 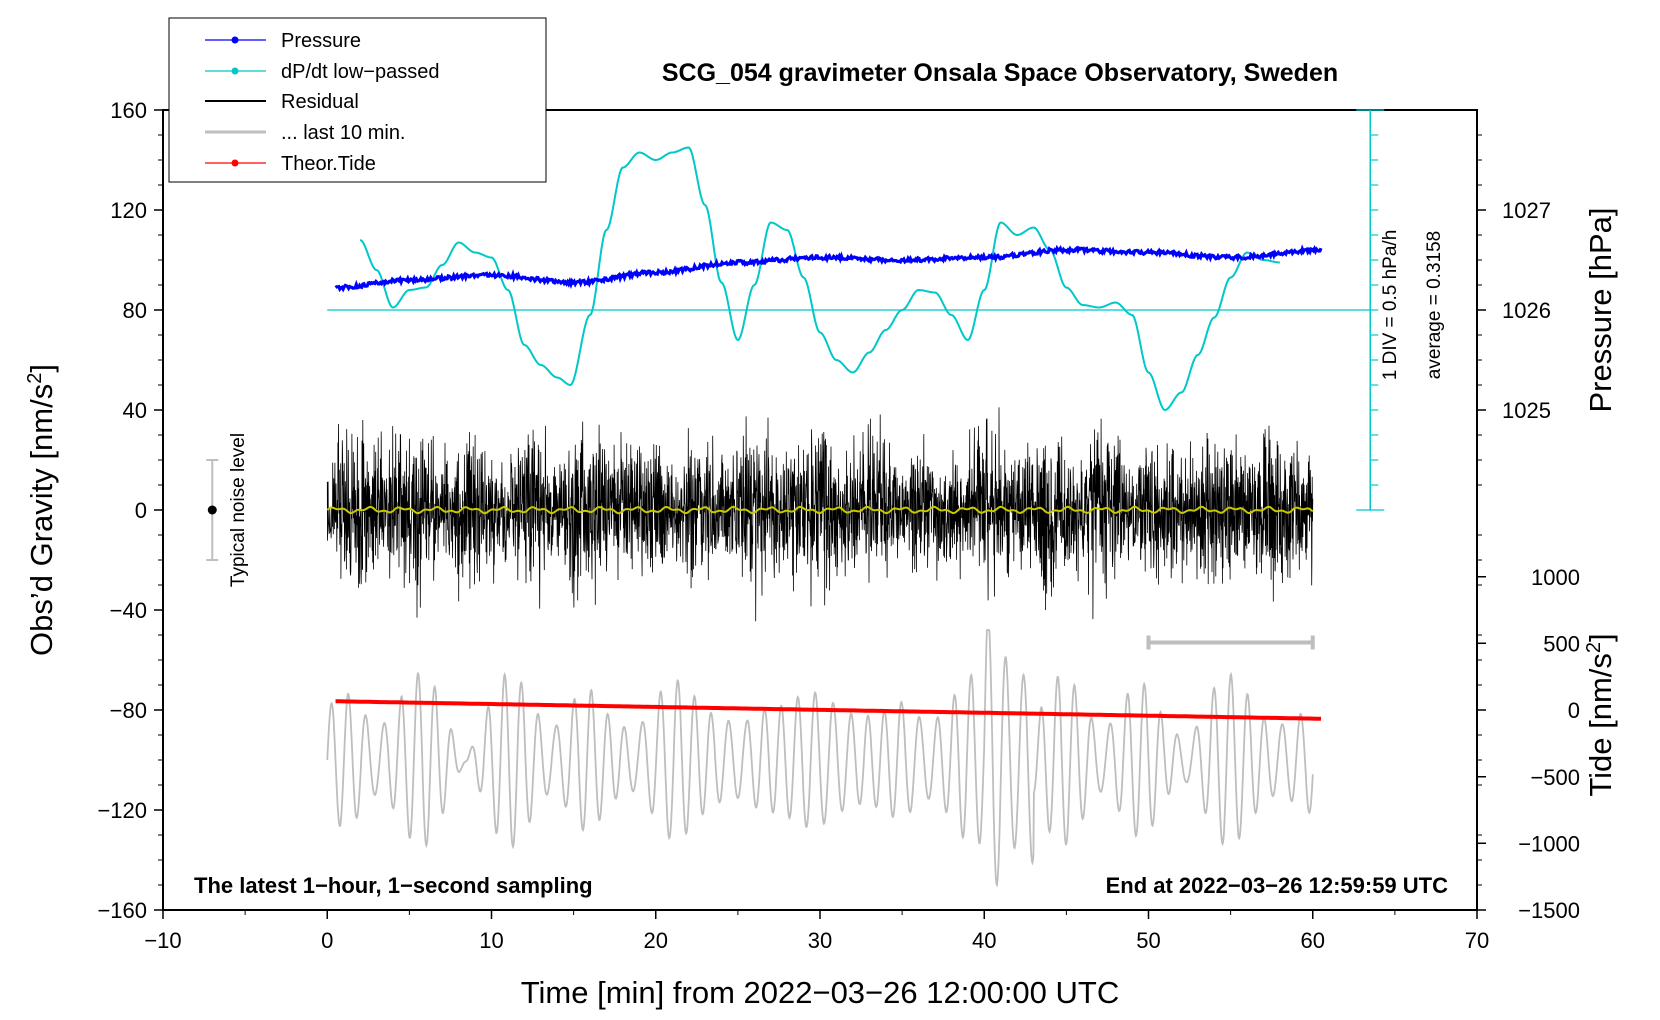 What do you see at coordinates (235, 40) in the screenshot?
I see `legend-pressure-dot` at bounding box center [235, 40].